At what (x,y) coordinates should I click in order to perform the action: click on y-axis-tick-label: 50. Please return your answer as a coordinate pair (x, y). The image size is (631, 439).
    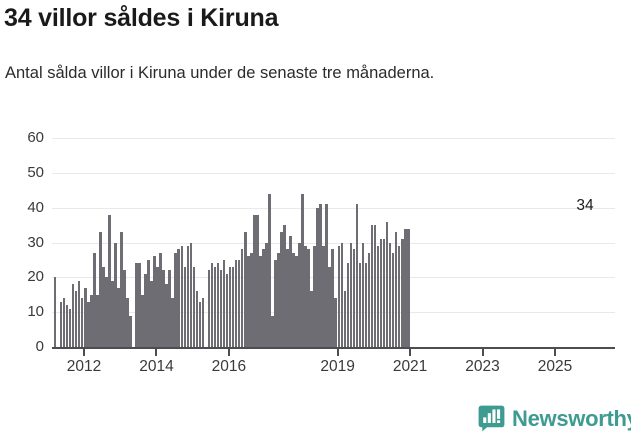
    Looking at the image, I should click on (35, 172).